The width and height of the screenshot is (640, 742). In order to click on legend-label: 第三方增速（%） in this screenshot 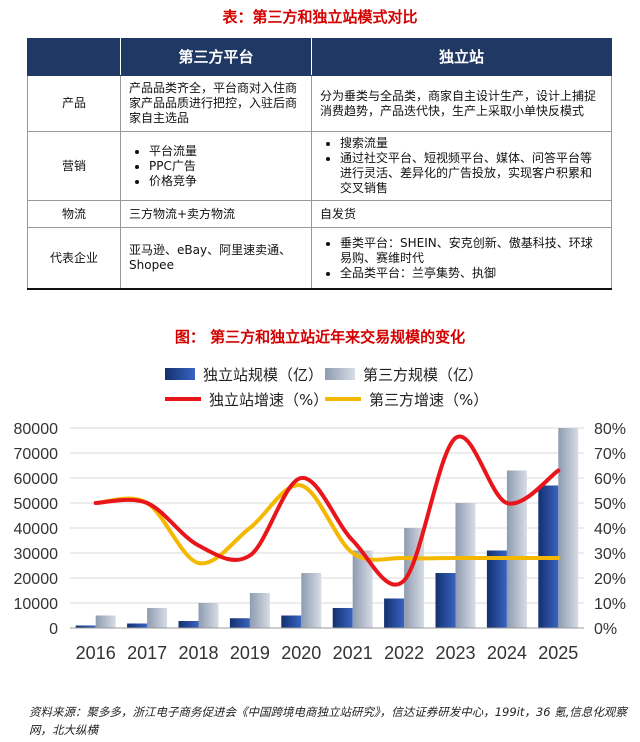, I will do `click(428, 400)`.